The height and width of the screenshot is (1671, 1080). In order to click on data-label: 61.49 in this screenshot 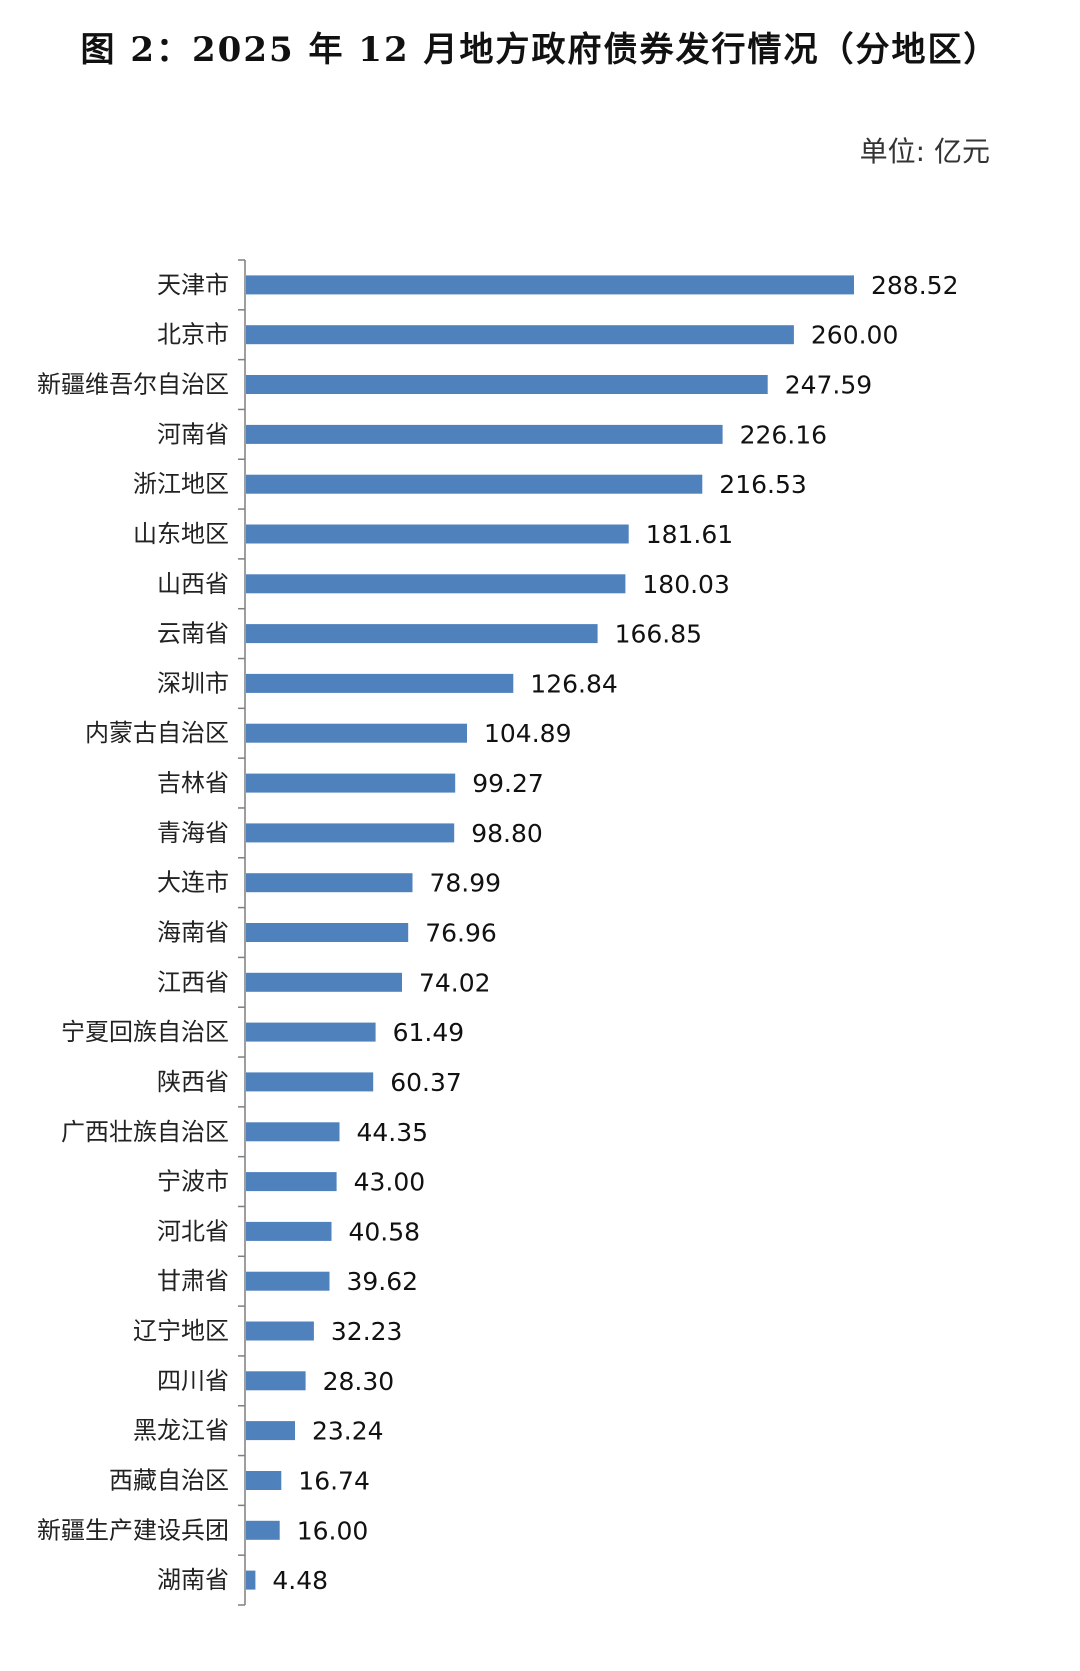, I will do `click(429, 1032)`.